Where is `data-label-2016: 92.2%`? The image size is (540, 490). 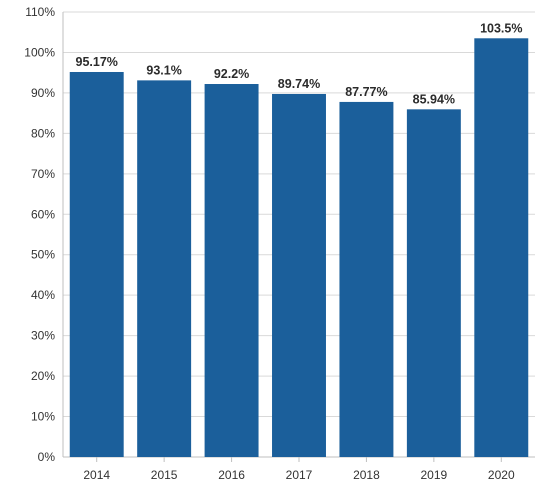
data-label-2016: 92.2% is located at coordinates (231, 74).